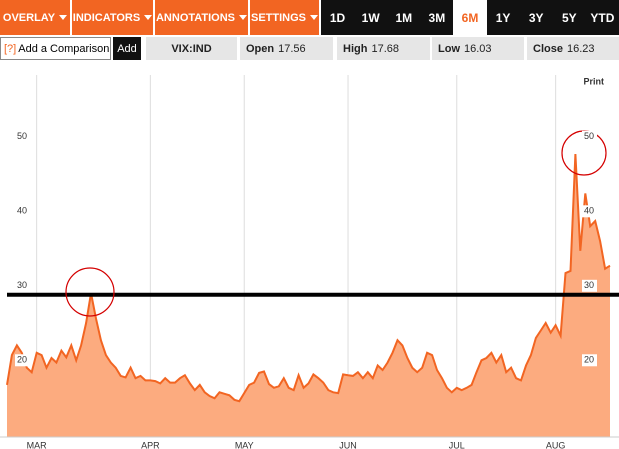  I want to click on high-field: High 17.68, so click(383, 48).